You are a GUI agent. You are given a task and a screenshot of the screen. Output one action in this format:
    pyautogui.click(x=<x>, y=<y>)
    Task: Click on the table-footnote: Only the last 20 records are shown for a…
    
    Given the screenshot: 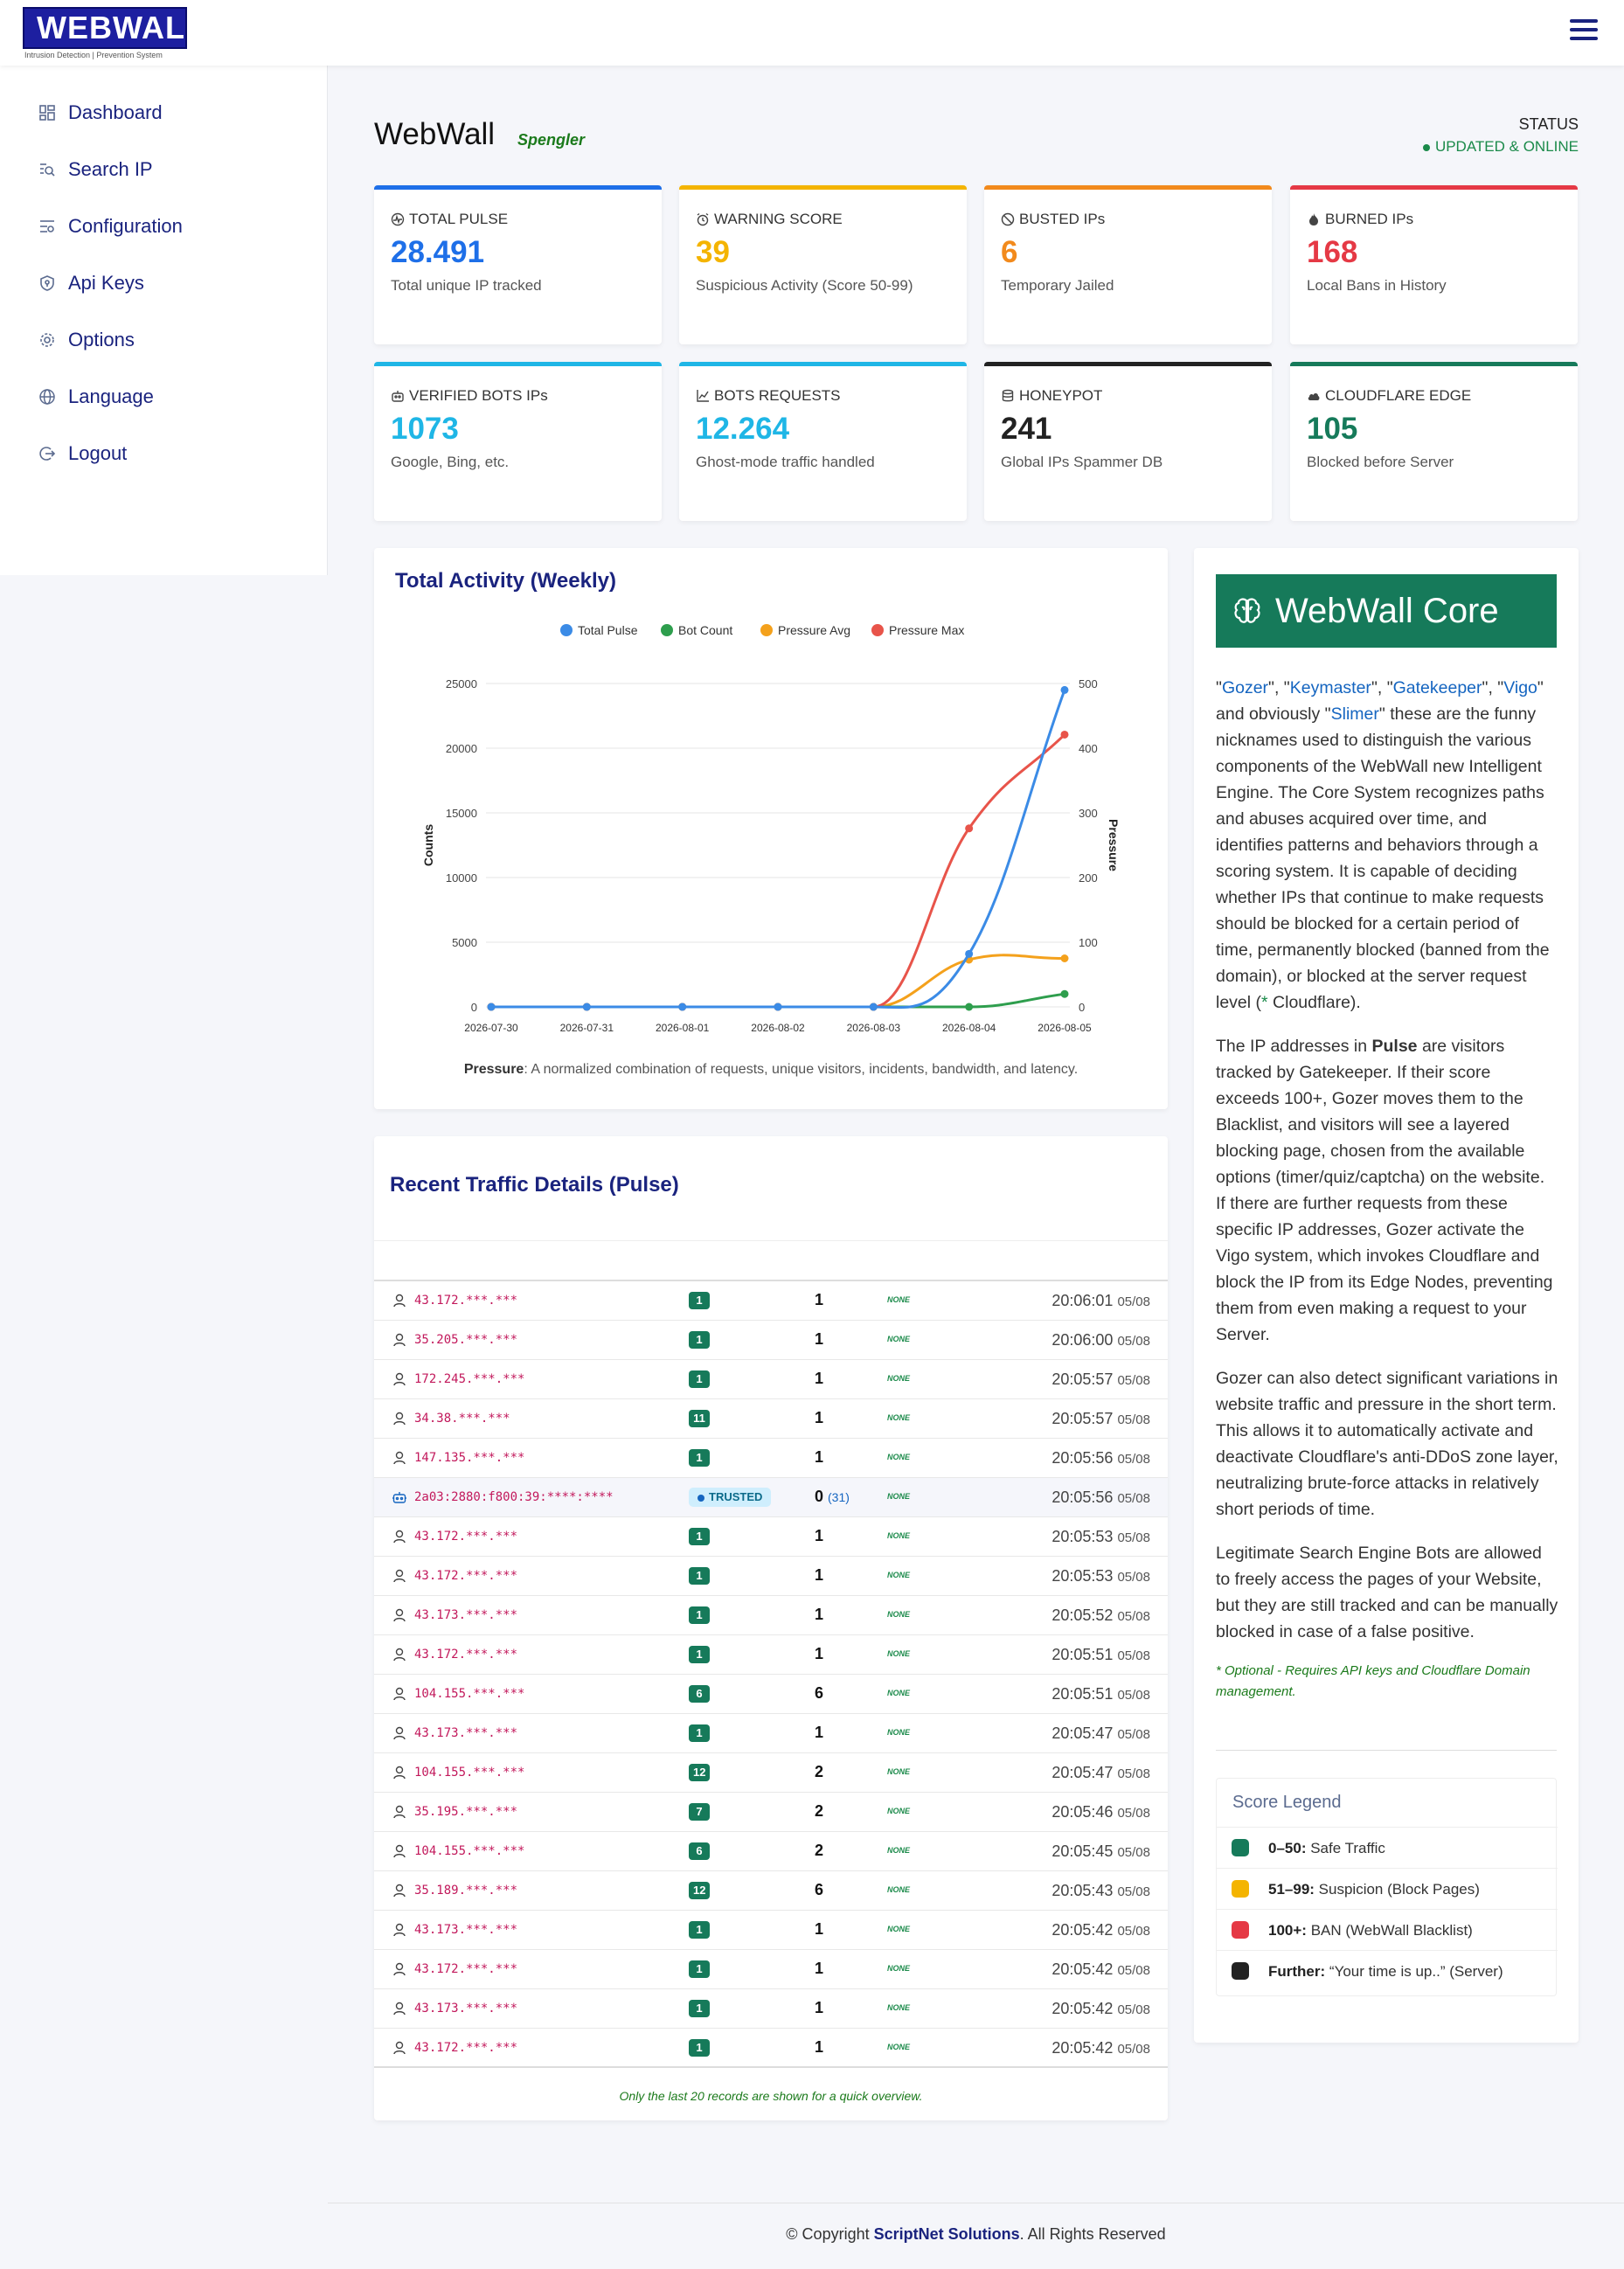 What is the action you would take?
    pyautogui.click(x=771, y=2096)
    